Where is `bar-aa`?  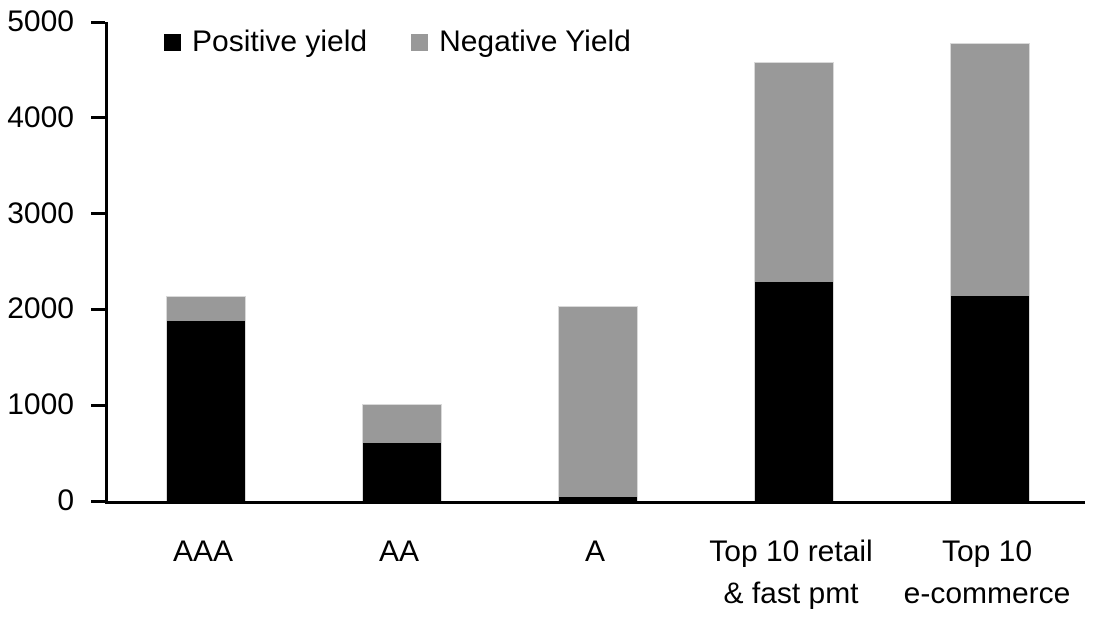 bar-aa is located at coordinates (402, 452).